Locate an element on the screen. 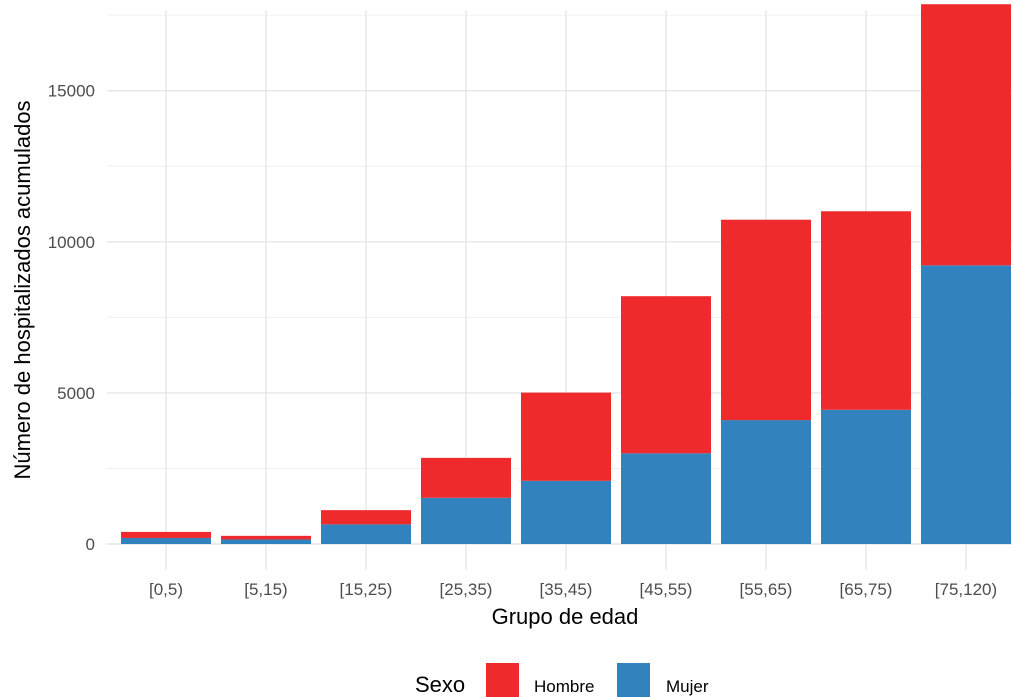 The width and height of the screenshot is (1012, 697). x-axis-title: Grupo de edad is located at coordinates (565, 616).